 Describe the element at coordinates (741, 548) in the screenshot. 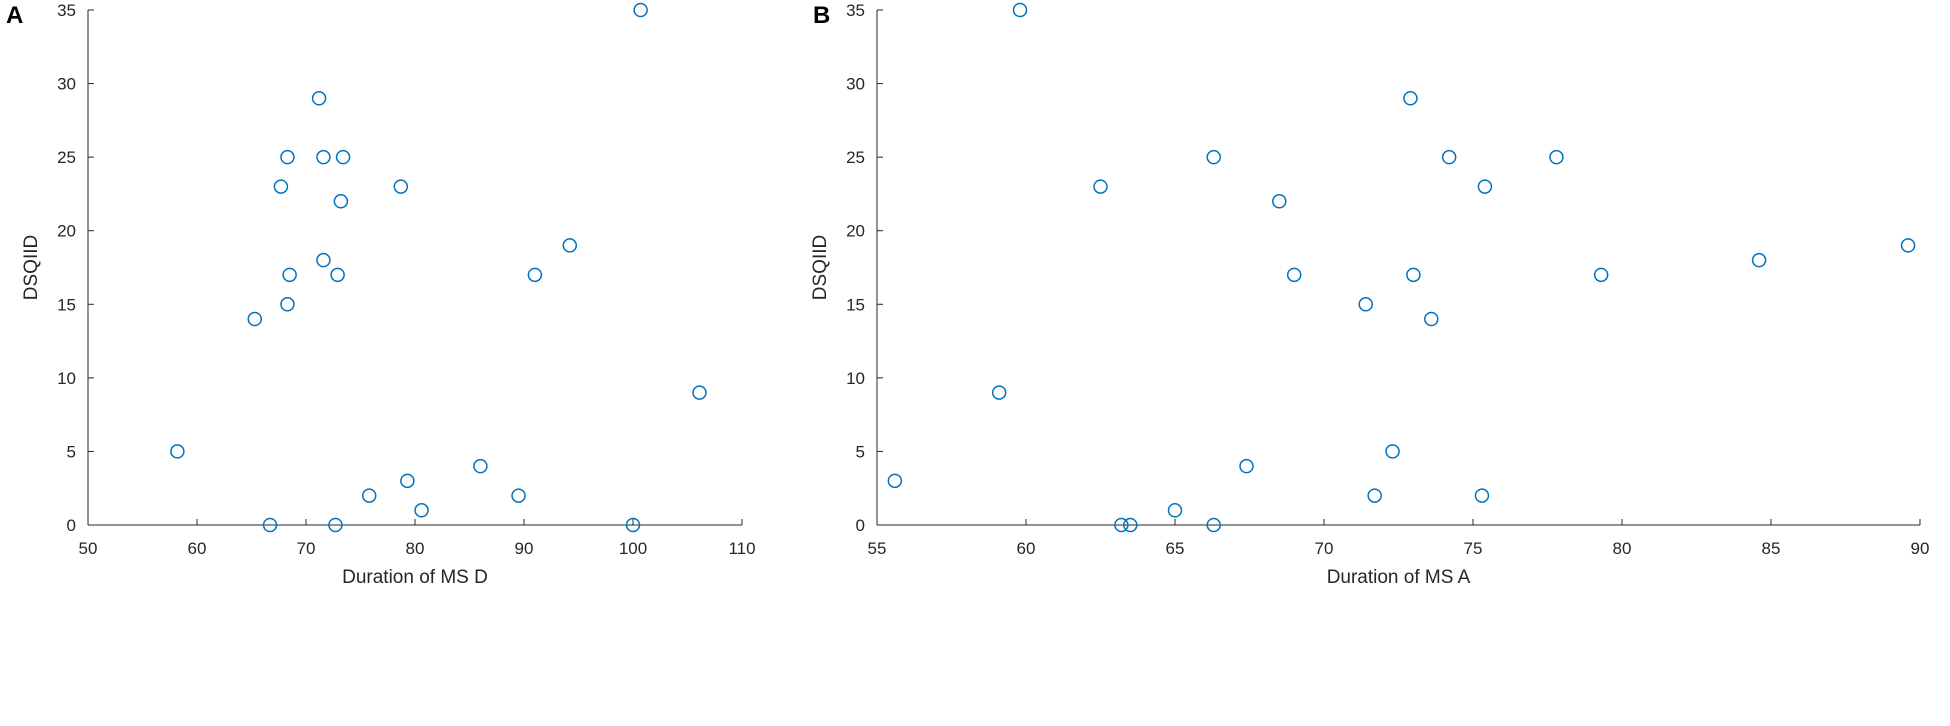

I see `x-tick-label: 110` at that location.